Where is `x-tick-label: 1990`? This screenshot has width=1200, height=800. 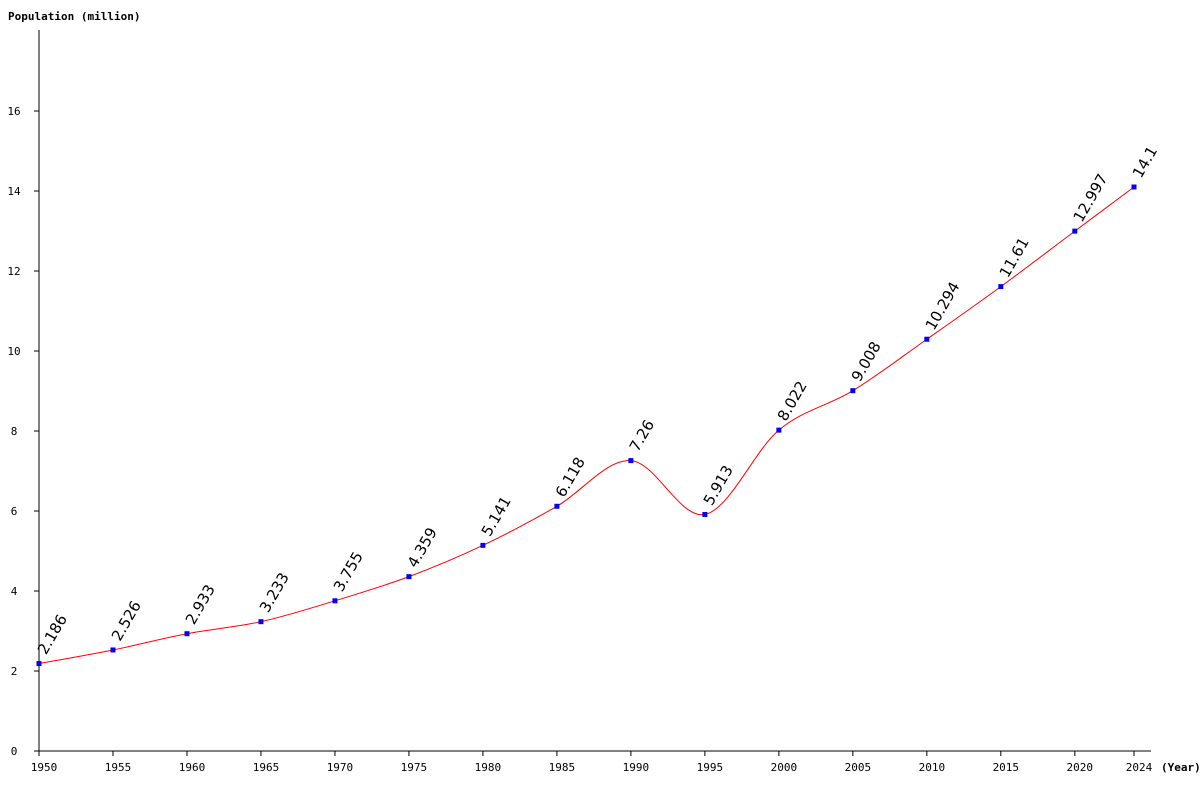 x-tick-label: 1990 is located at coordinates (636, 767).